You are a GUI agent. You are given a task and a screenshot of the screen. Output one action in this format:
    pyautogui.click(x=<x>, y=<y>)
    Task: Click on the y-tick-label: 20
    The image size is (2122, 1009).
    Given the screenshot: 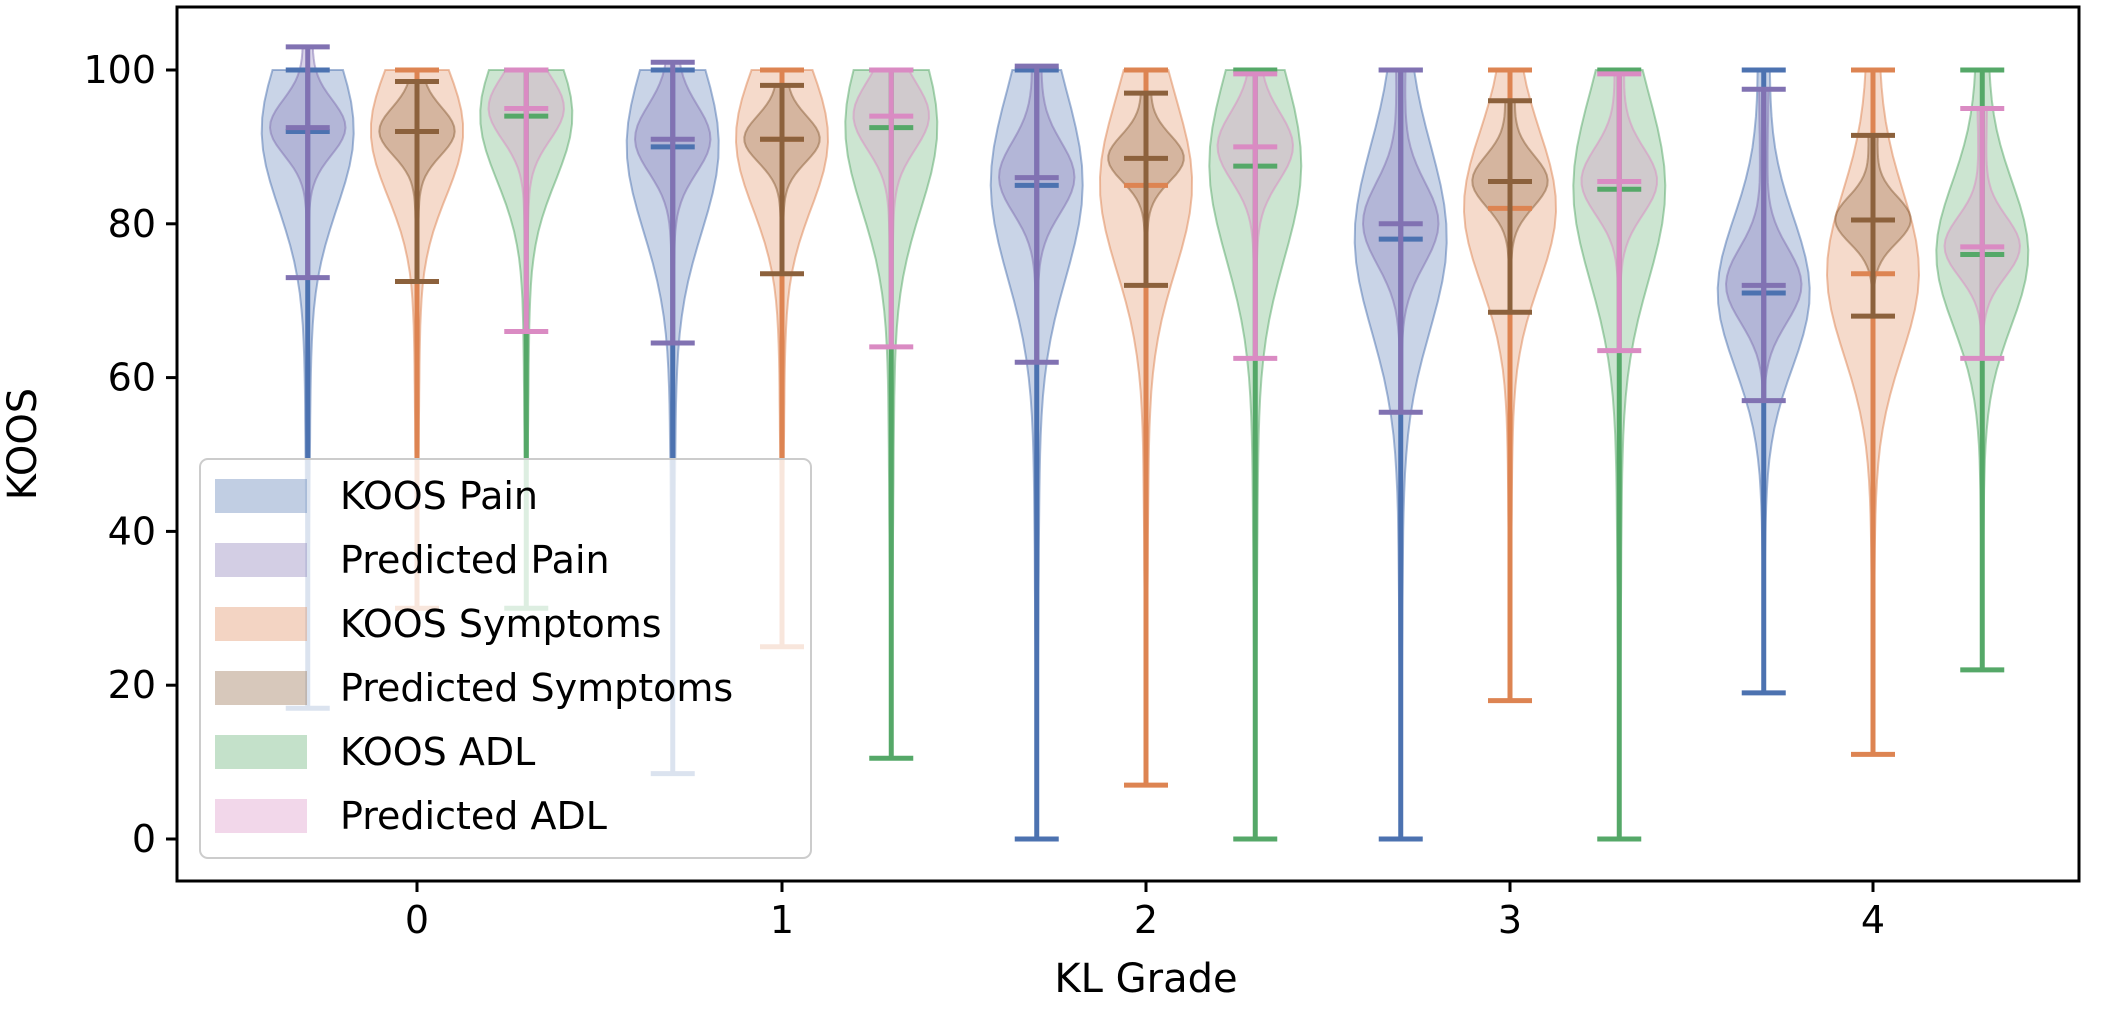 What is the action you would take?
    pyautogui.click(x=132, y=685)
    